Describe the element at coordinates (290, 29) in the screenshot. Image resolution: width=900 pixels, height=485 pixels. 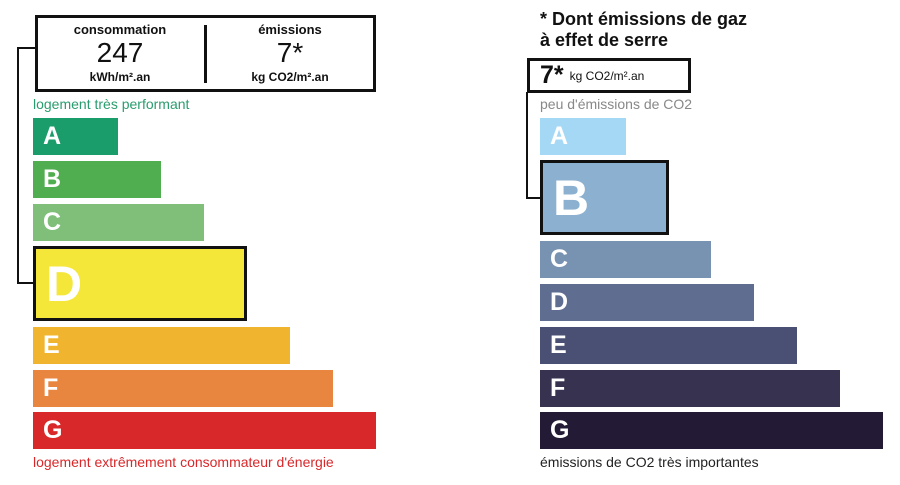
I see `emissions-label: émissions` at that location.